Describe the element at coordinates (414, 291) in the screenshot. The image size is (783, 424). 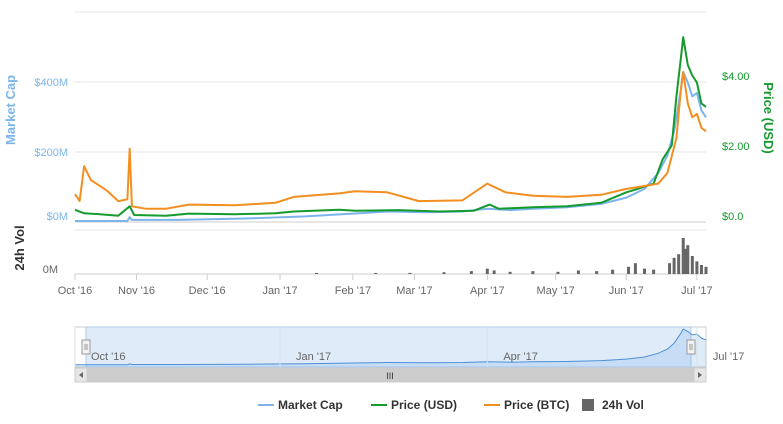
I see `x-tick-label-mar-17: Mar '17` at that location.